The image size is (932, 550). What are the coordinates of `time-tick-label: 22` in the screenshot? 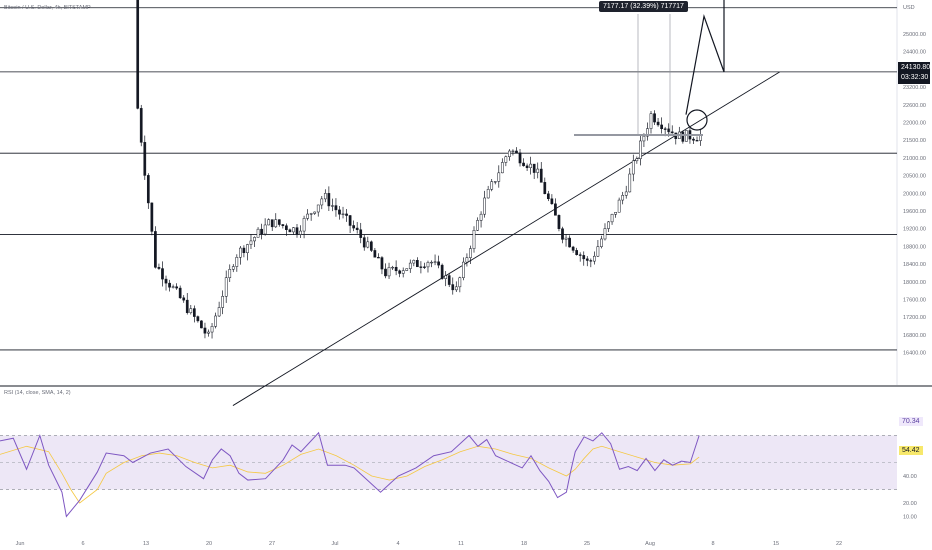 It's located at (839, 544).